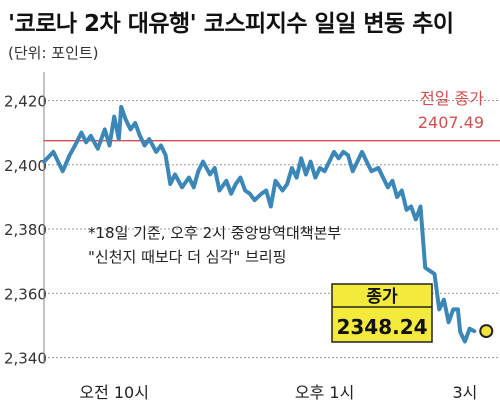 This screenshot has height=407, width=500. What do you see at coordinates (451, 122) in the screenshot?
I see `previous-close-value: 2407.49` at bounding box center [451, 122].